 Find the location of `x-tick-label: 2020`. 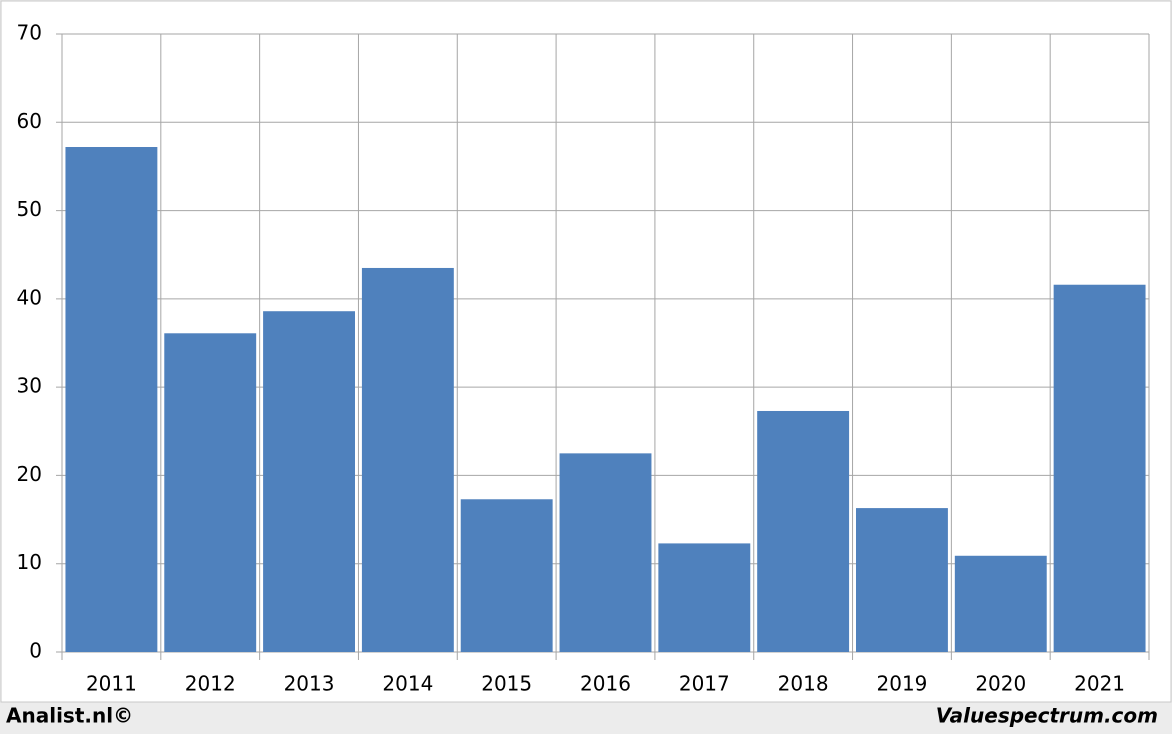

x-tick-label: 2020 is located at coordinates (1000, 684).